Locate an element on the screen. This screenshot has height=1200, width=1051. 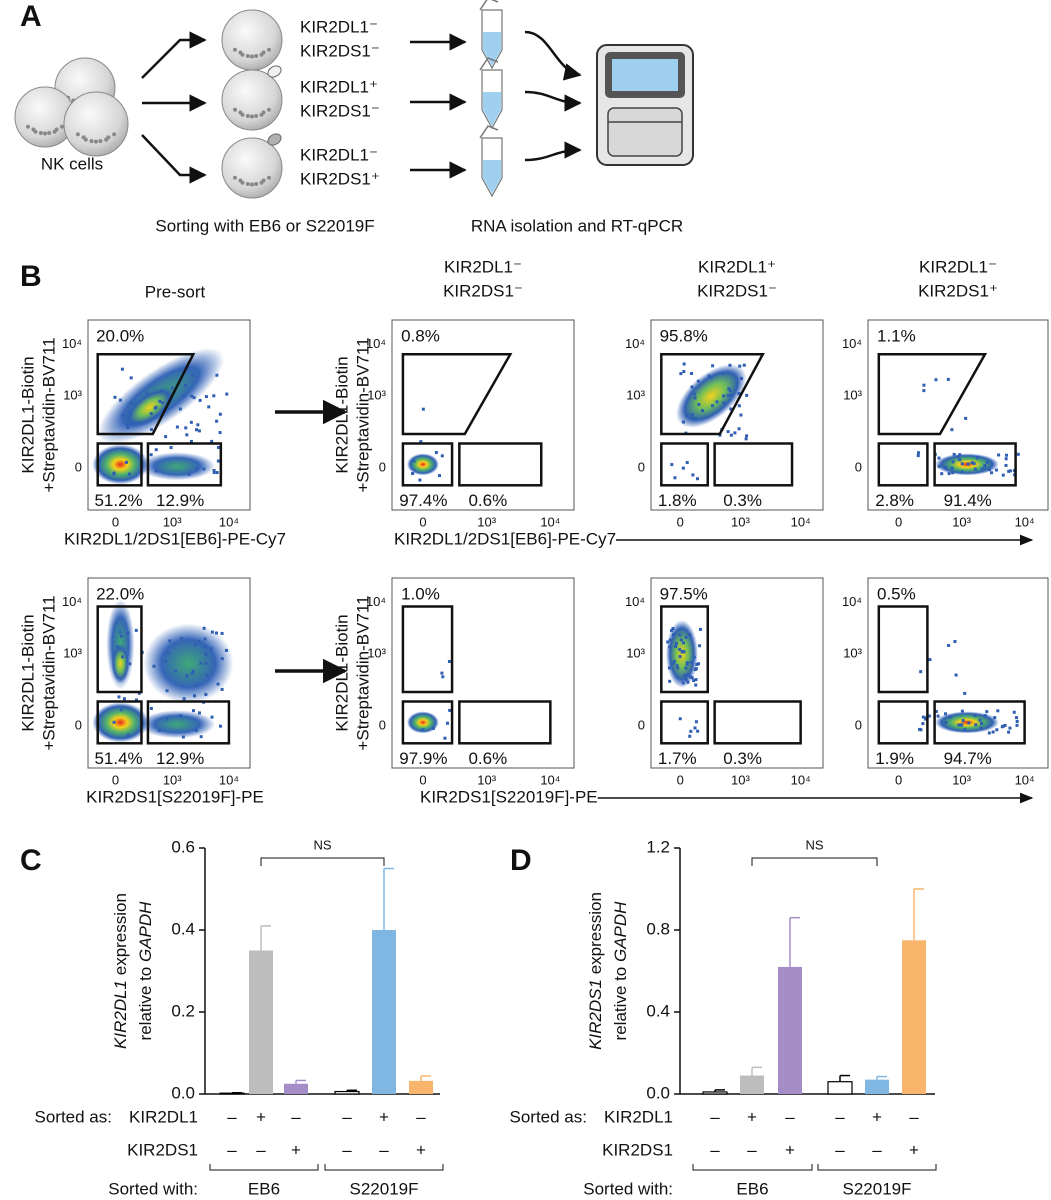
tube-cap is located at coordinates (489, 132).